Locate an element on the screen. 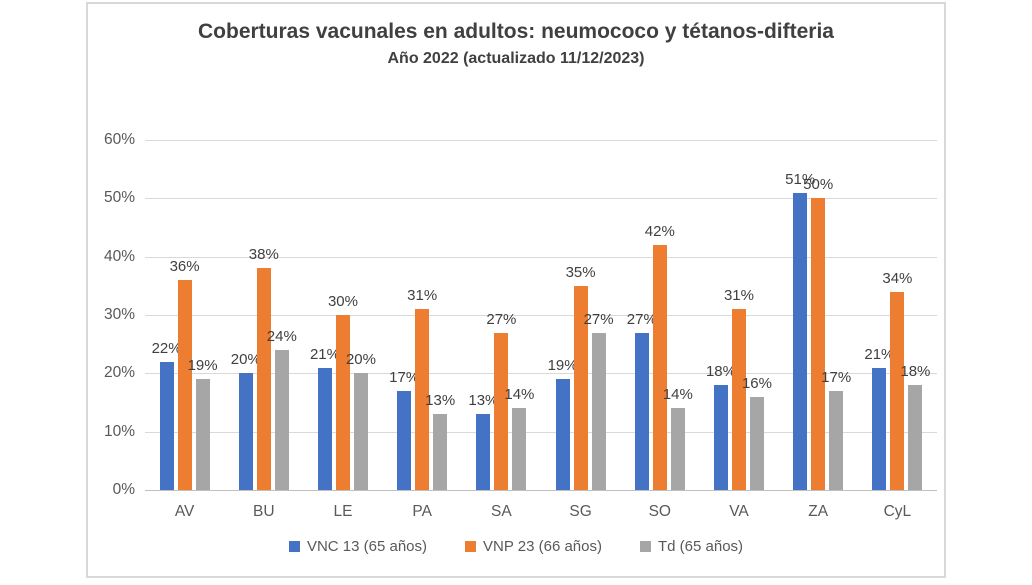 This screenshot has height=585, width=1032. bar-vnp-23-VA is located at coordinates (738, 399).